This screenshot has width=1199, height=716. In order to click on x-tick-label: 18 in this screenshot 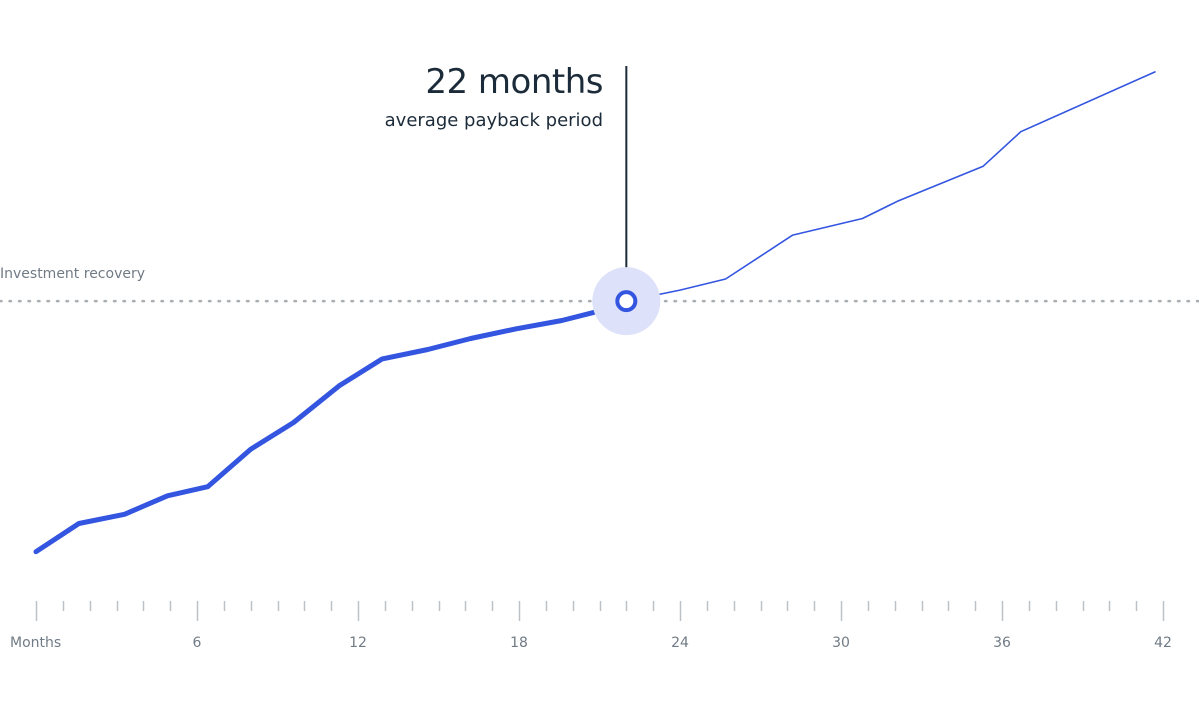, I will do `click(519, 643)`.